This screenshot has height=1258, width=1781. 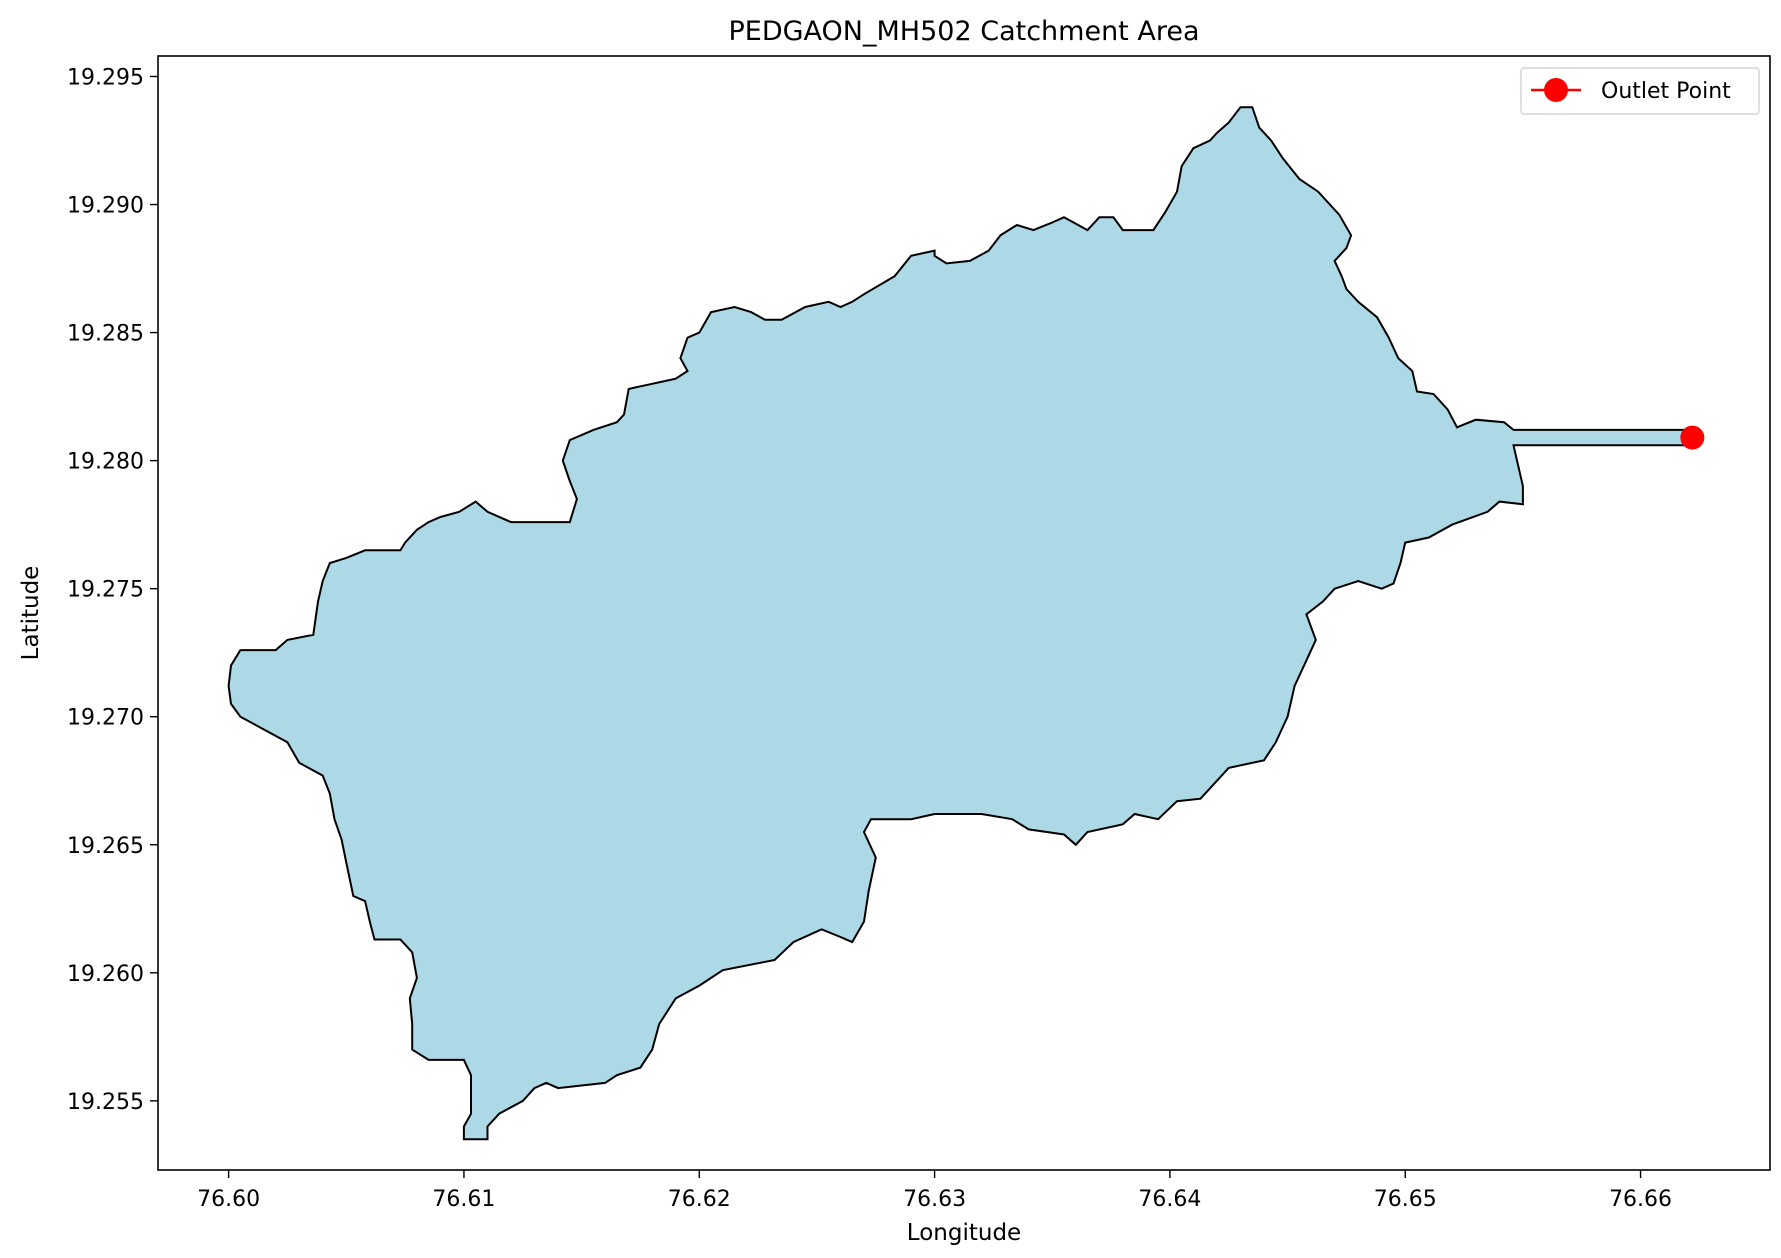 I want to click on x-tick-label: 76.66, so click(x=1640, y=1199).